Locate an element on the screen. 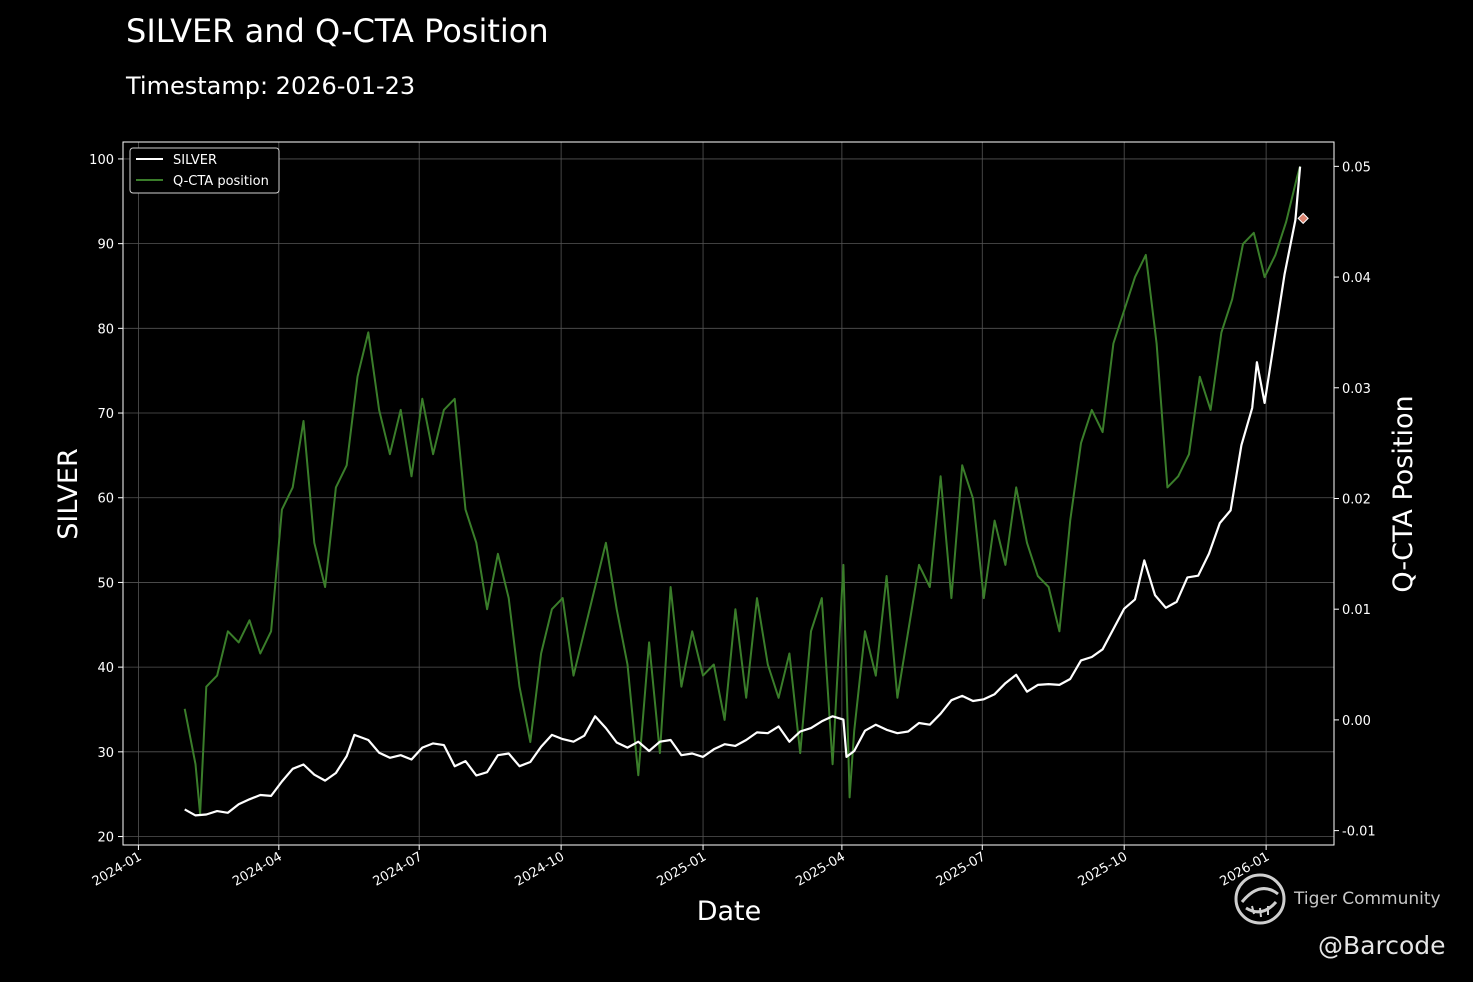 The width and height of the screenshot is (1473, 982). y2-tick-label: 0.03 is located at coordinates (1356, 389).